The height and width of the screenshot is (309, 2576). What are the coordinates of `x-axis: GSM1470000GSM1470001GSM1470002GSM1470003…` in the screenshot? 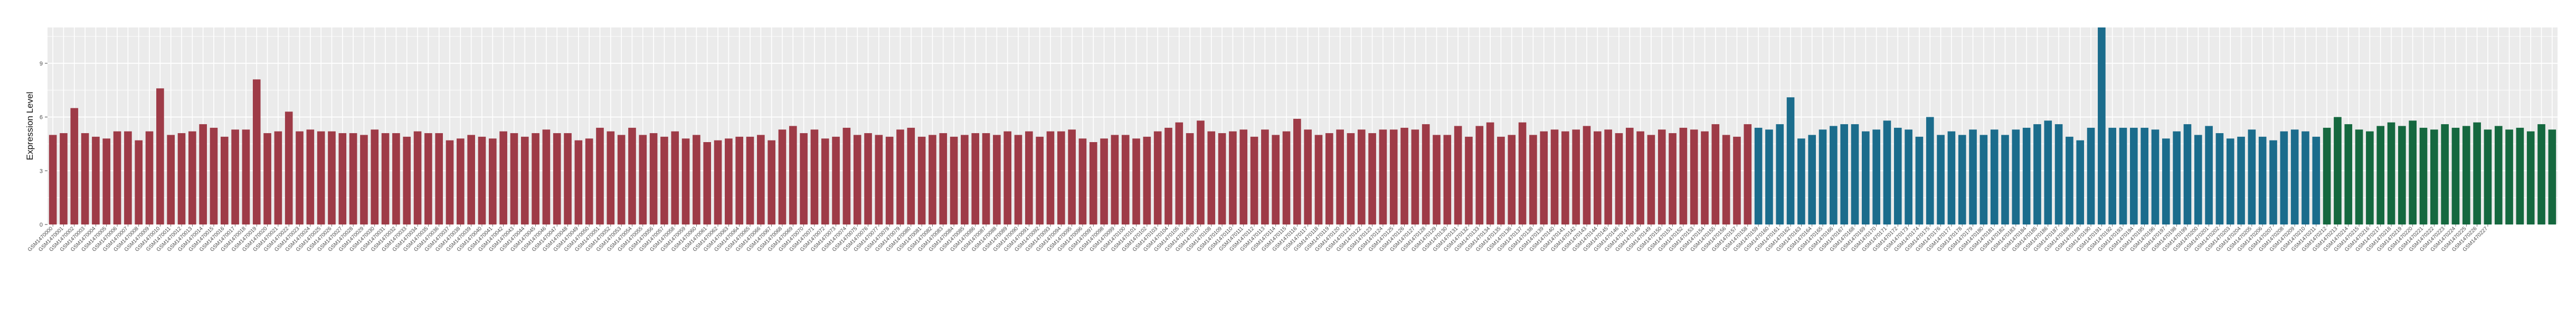 It's located at (1258, 238).